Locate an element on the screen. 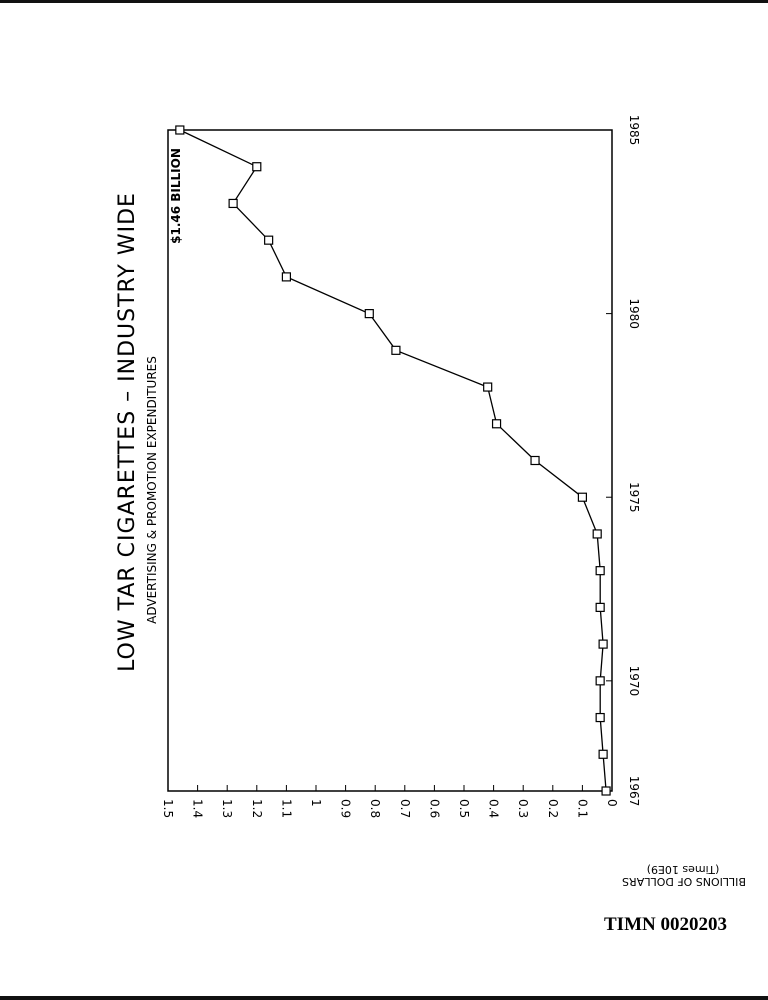 This screenshot has height=1000, width=768. y-axis-units: (Times 10E9) is located at coordinates (683, 869).